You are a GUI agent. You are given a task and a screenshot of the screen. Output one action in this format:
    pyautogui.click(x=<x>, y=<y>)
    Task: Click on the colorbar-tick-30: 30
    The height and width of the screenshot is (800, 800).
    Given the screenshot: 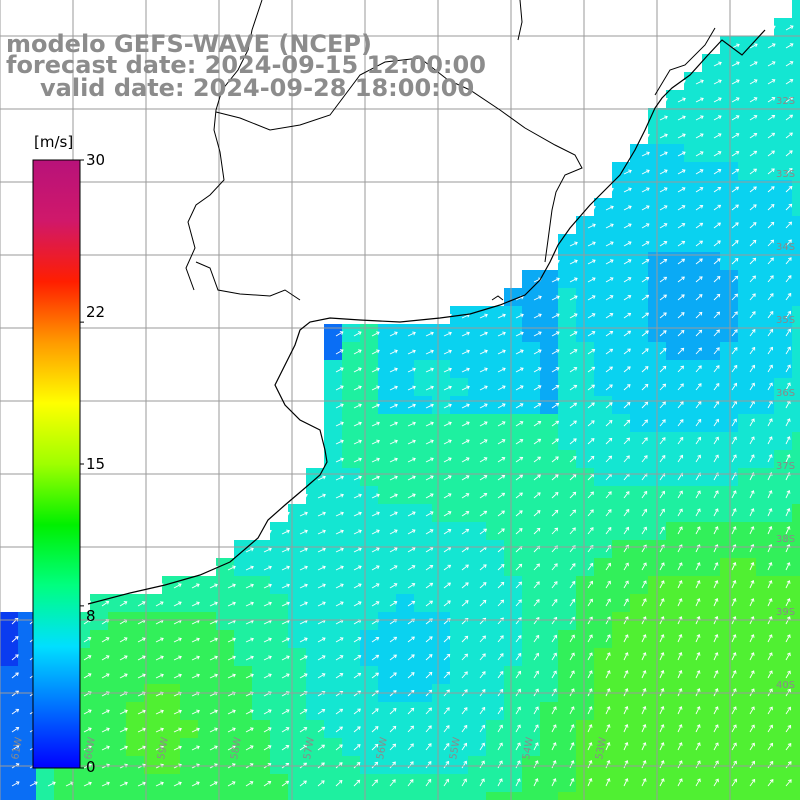 What is the action you would take?
    pyautogui.click(x=96, y=160)
    